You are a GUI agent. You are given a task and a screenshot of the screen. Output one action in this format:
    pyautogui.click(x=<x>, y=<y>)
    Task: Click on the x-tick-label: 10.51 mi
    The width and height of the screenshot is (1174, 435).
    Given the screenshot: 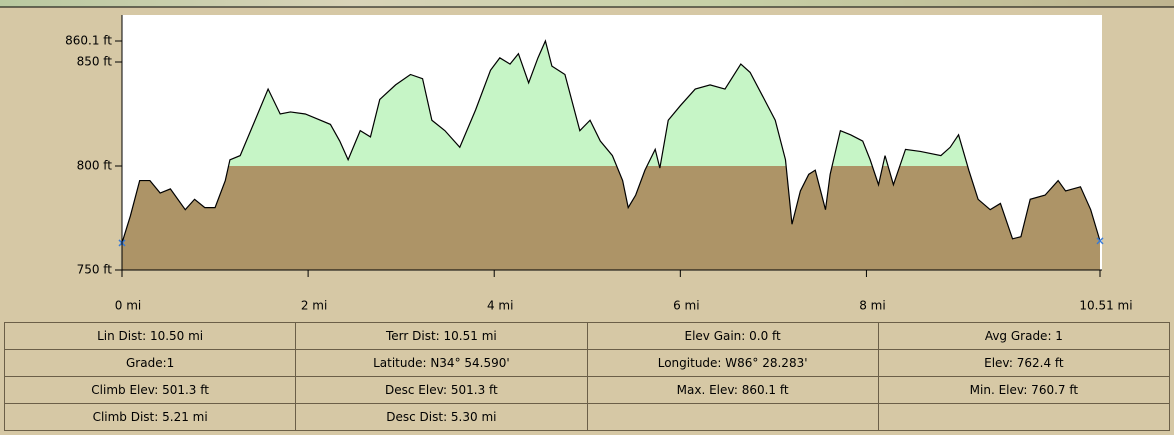 What is the action you would take?
    pyautogui.click(x=1105, y=306)
    